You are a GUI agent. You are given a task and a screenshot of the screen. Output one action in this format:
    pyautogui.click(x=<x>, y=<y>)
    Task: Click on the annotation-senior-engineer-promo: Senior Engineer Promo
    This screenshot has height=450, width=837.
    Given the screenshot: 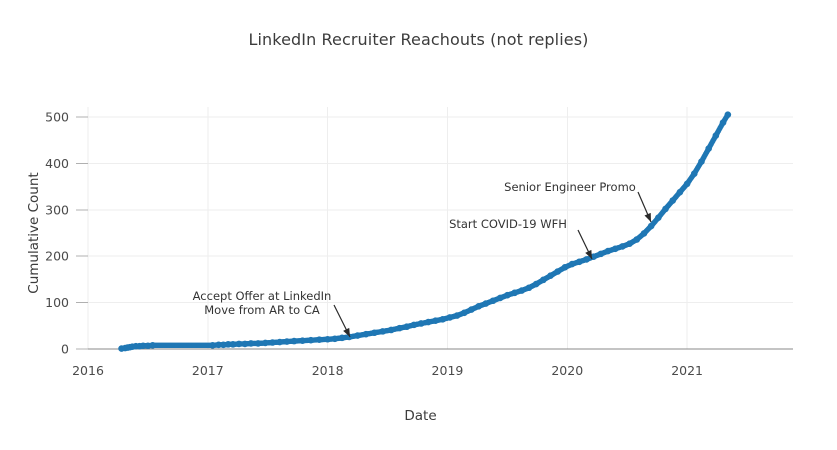 What is the action you would take?
    pyautogui.click(x=578, y=201)
    